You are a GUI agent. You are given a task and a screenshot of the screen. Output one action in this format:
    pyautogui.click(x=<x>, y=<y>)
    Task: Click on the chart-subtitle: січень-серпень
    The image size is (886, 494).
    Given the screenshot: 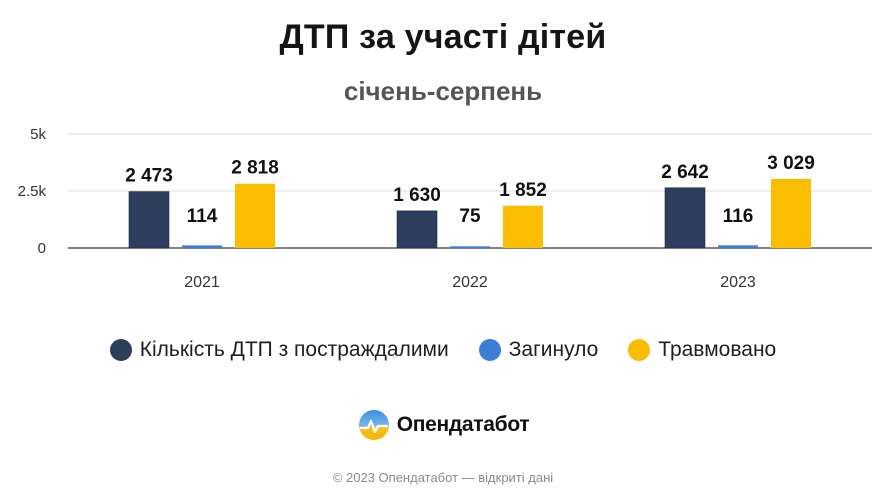 What is the action you would take?
    pyautogui.click(x=443, y=91)
    